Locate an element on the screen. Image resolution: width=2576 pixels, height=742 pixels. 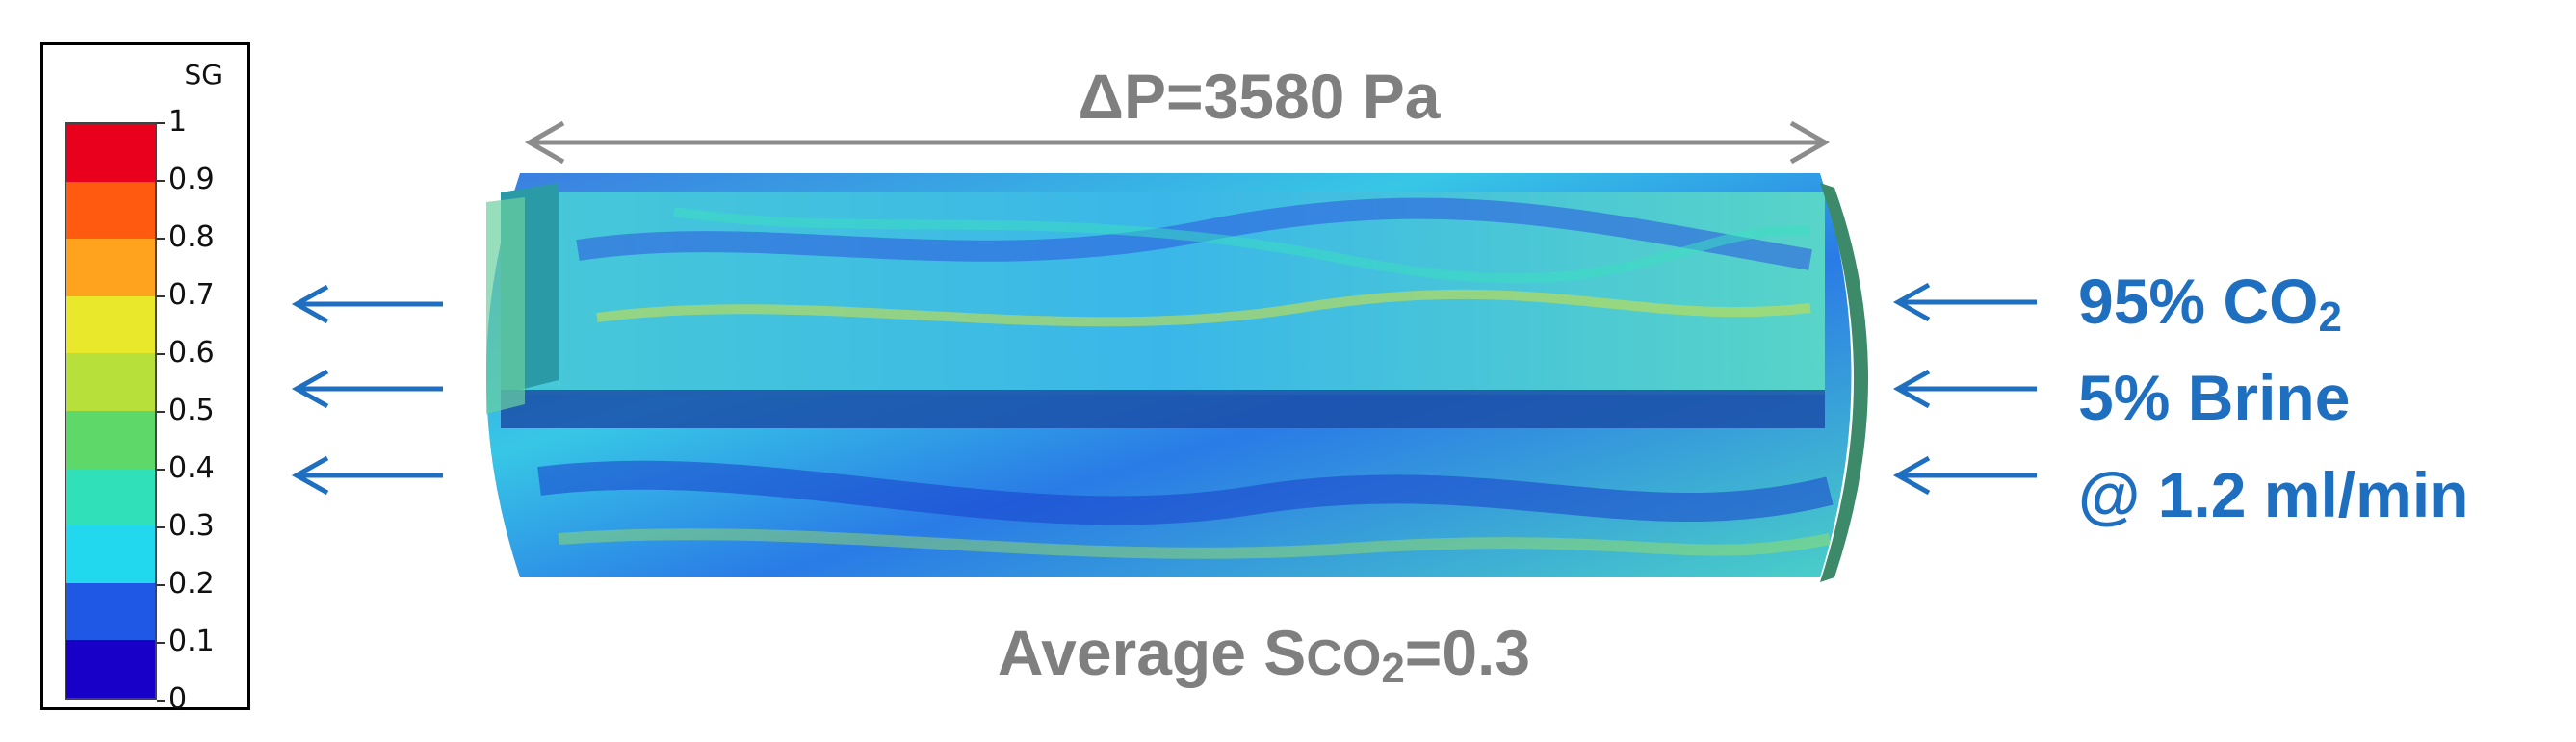
average-saturation-label: Average SCO2=0.3 is located at coordinates (1276, 655).